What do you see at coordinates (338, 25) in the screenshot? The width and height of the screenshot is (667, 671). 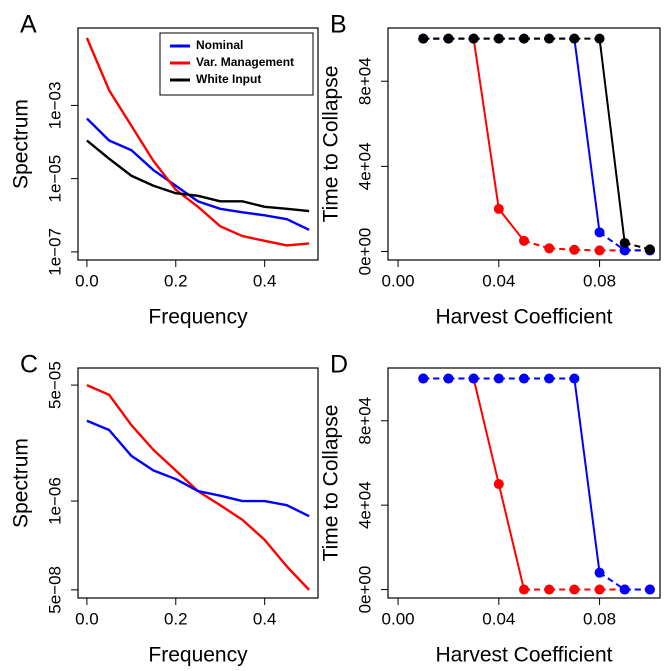 I see `panel-label: B` at bounding box center [338, 25].